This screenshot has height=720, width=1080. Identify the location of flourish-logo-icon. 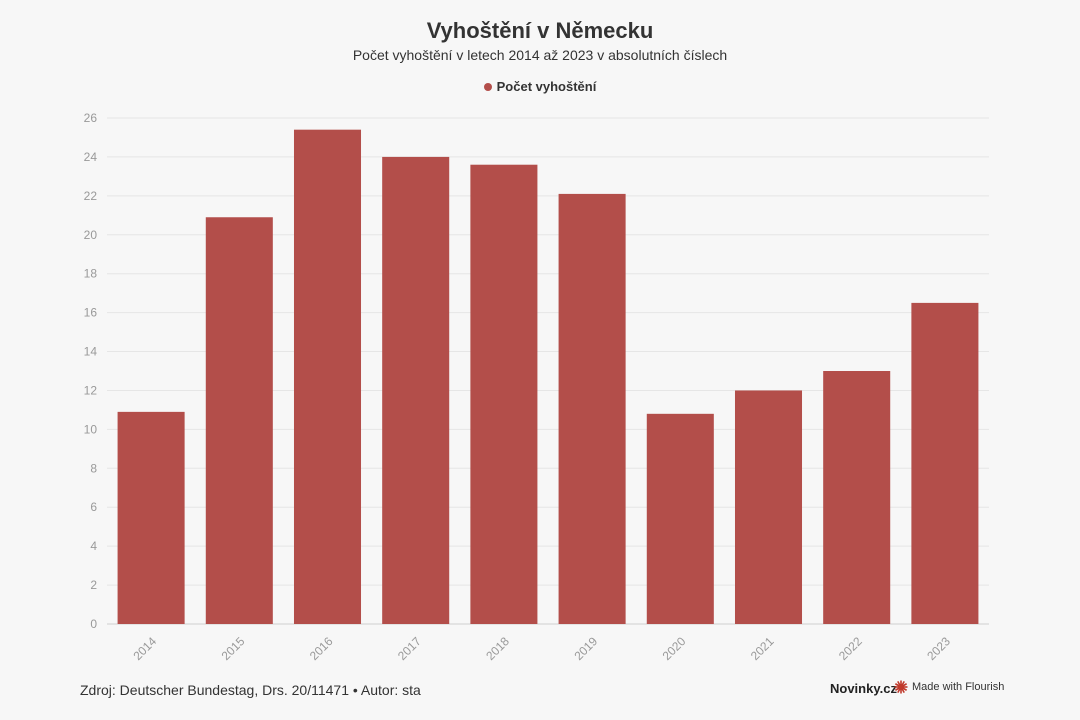
(901, 687).